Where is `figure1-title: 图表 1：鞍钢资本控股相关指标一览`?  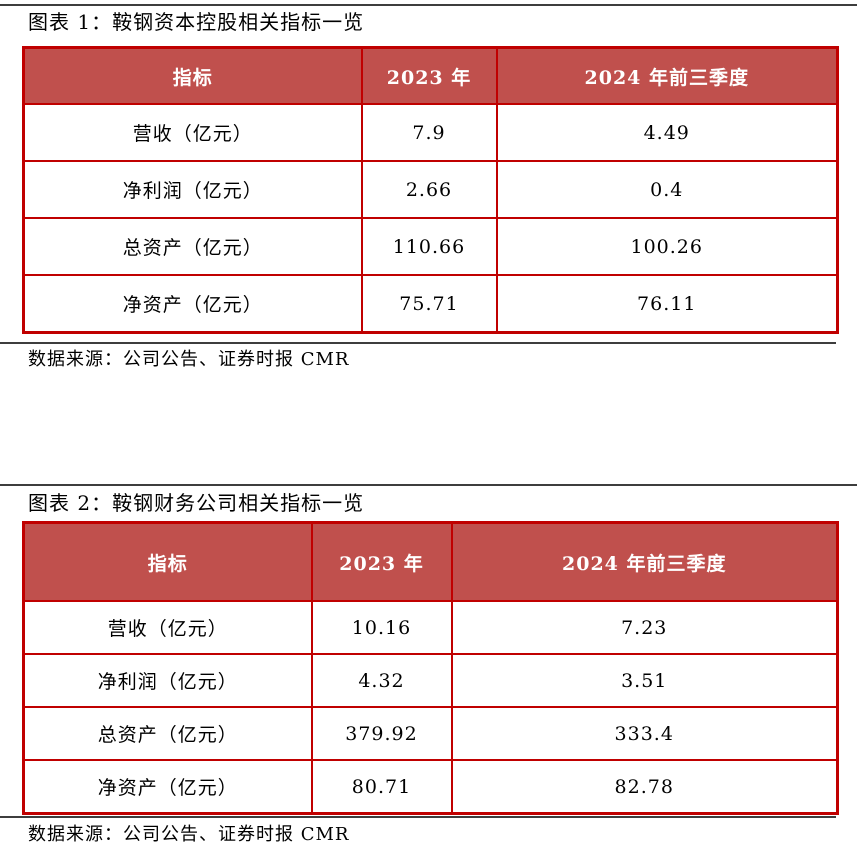 figure1-title: 图表 1：鞍钢资本控股相关指标一览 is located at coordinates (196, 22).